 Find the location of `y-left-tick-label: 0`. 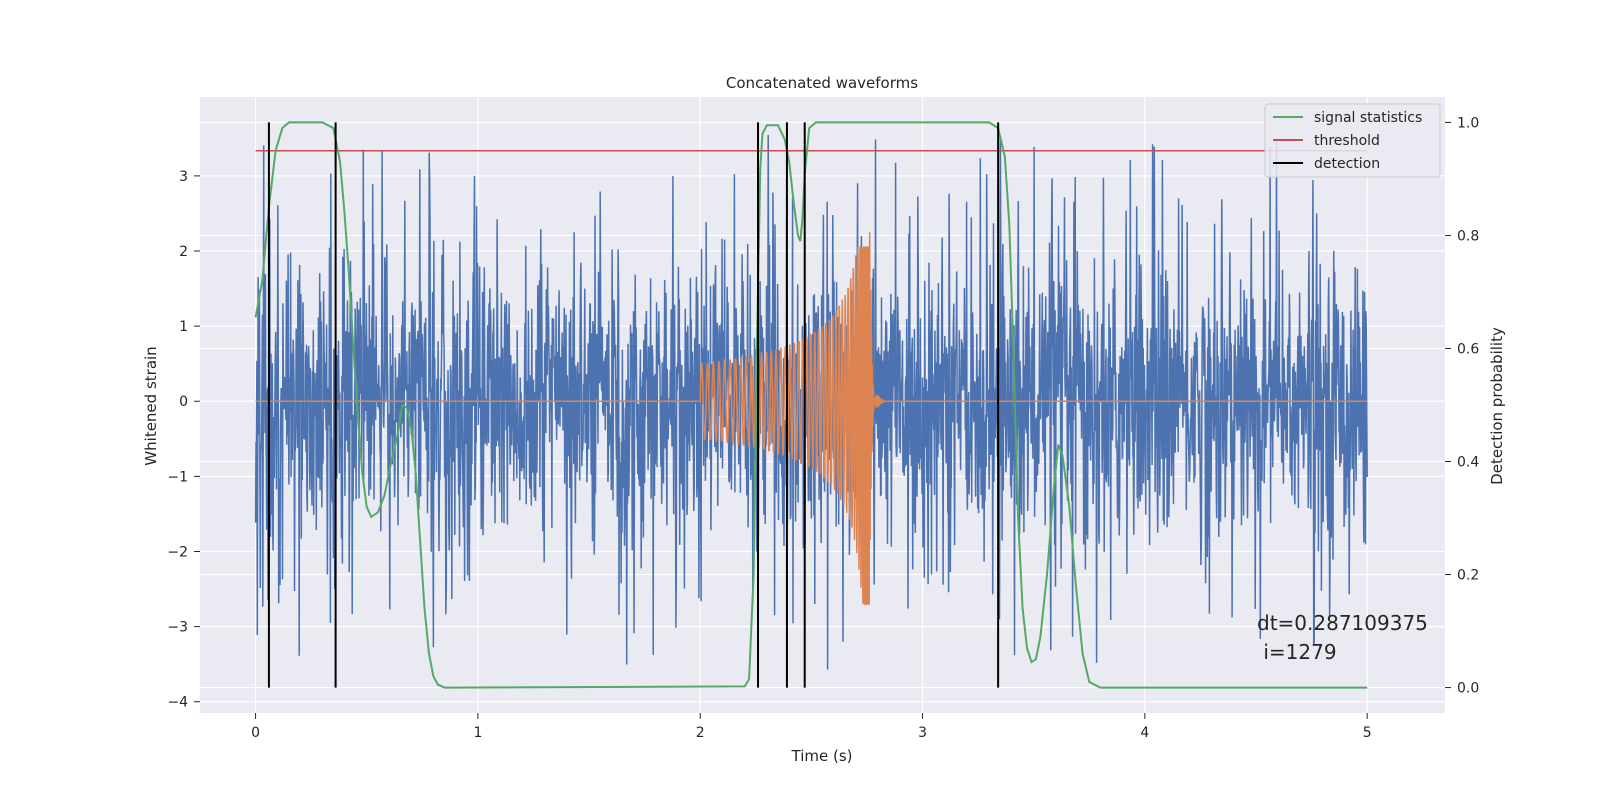

y-left-tick-label: 0 is located at coordinates (183, 402).